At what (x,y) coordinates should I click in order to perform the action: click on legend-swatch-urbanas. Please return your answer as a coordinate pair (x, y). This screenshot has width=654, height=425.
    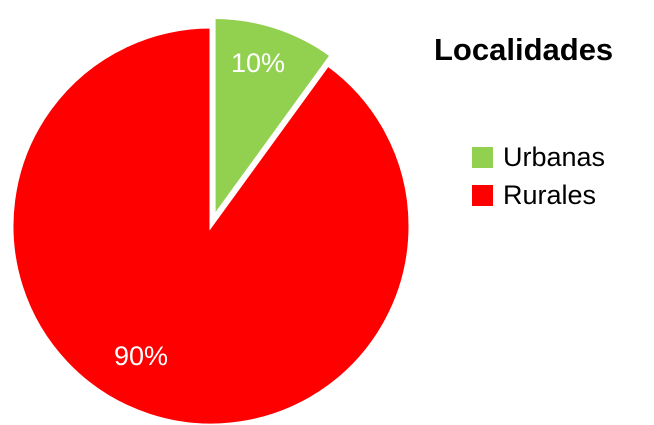
    Looking at the image, I should click on (482, 157).